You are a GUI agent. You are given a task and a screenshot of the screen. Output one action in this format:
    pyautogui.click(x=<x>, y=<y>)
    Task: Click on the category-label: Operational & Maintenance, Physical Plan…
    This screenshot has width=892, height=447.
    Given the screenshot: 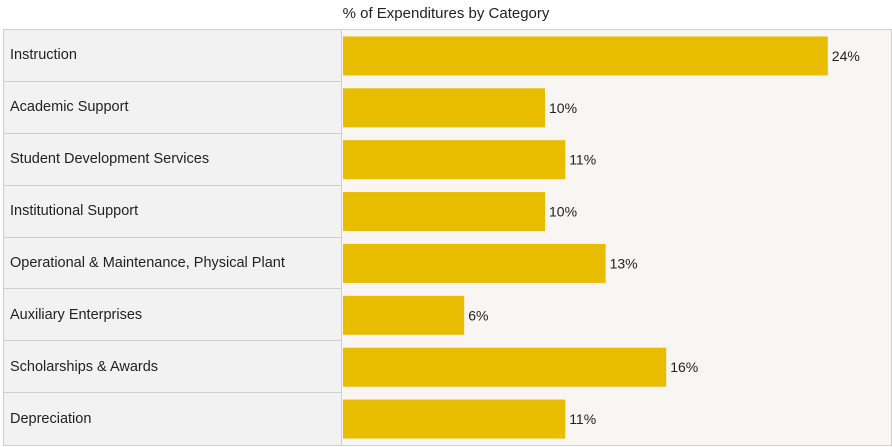 What is the action you would take?
    pyautogui.click(x=172, y=264)
    